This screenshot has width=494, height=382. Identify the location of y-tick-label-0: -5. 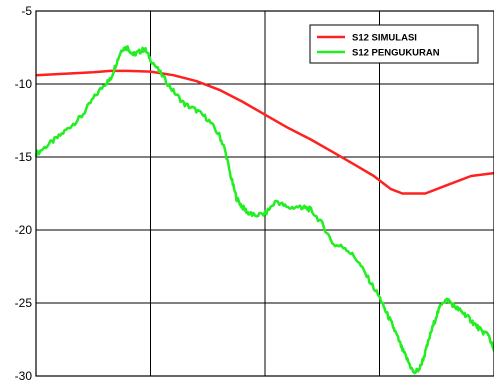
(26, 11).